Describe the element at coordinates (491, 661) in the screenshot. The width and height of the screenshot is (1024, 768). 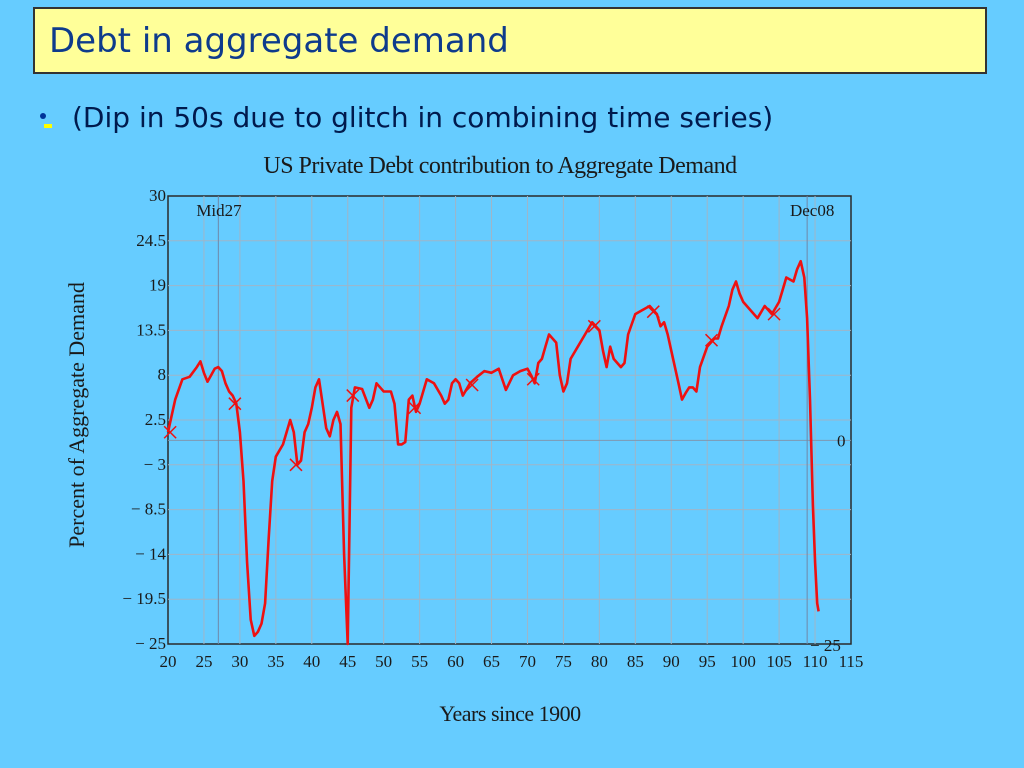
I see `x-tick-label: 65` at that location.